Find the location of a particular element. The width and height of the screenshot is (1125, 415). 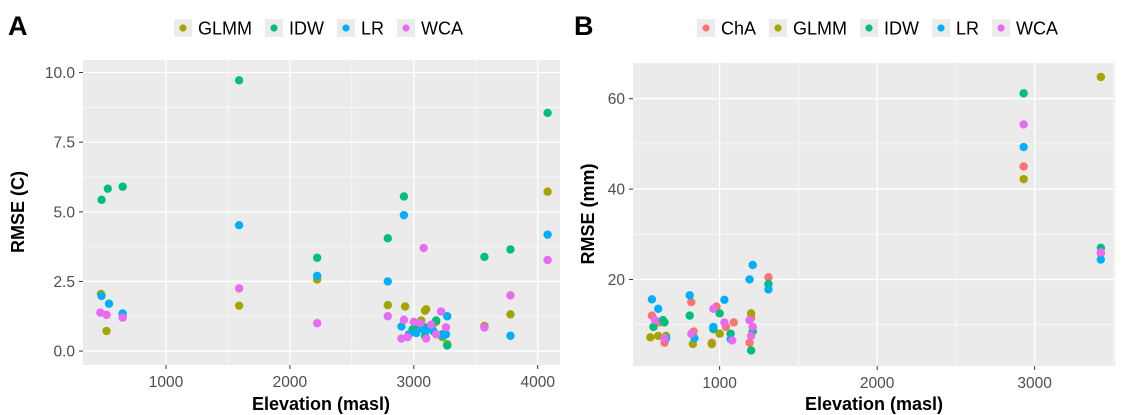

y-tick-label: 20 is located at coordinates (617, 280).